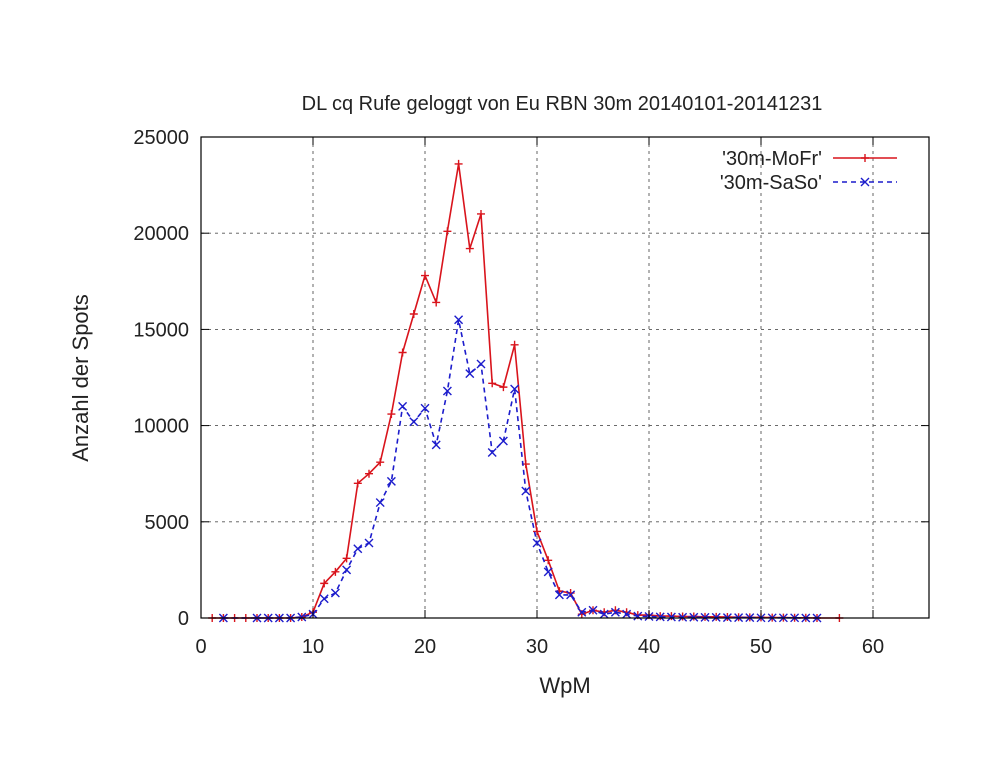  What do you see at coordinates (200, 647) in the screenshot?
I see `x-tick-label: 0` at bounding box center [200, 647].